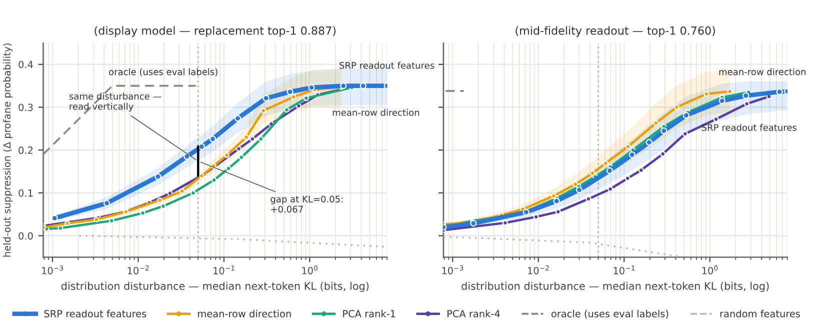  Describe the element at coordinates (244, 314) in the screenshot. I see `legend-label: mean-row direction` at that location.